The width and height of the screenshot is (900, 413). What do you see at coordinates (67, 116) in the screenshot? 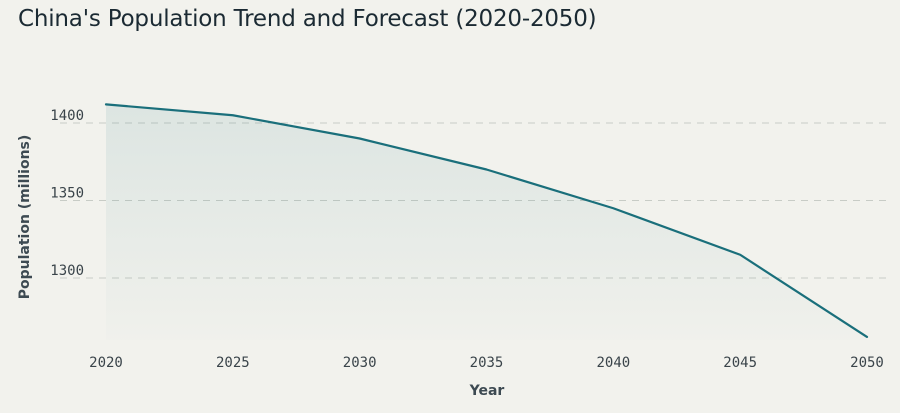
I see `y-tick-label: 1400` at bounding box center [67, 116].